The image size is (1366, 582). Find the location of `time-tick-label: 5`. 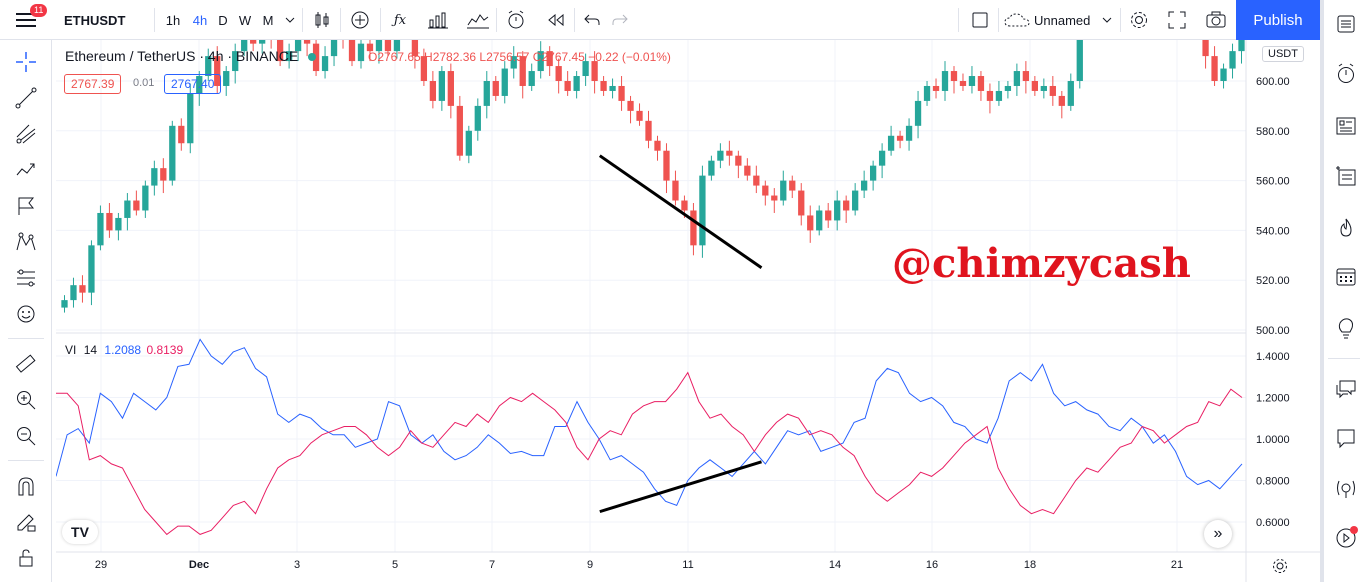

time-tick-label: 5 is located at coordinates (395, 565).